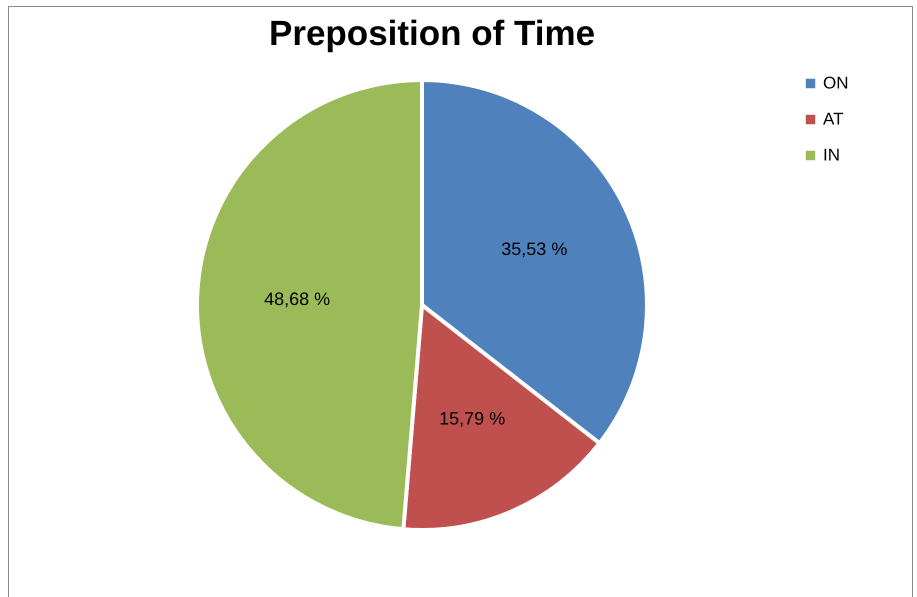 The height and width of the screenshot is (597, 917). What do you see at coordinates (472, 418) in the screenshot?
I see `data-label: 15,79 %` at bounding box center [472, 418].